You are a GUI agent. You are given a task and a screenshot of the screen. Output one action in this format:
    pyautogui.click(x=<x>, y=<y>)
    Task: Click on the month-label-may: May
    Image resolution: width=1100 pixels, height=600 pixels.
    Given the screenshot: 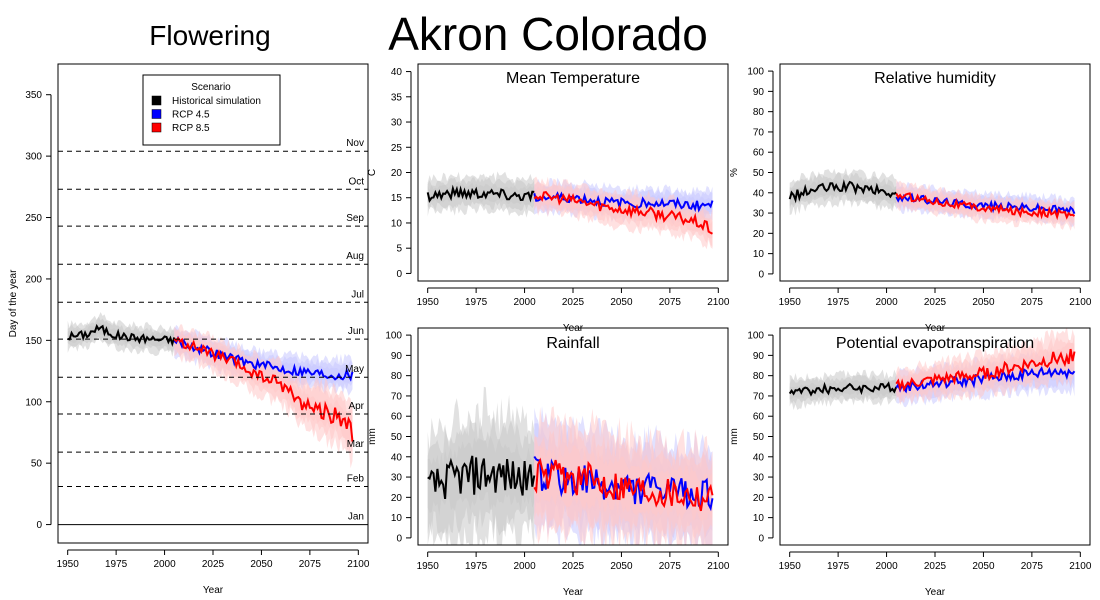 What is the action you would take?
    pyautogui.click(x=354, y=369)
    